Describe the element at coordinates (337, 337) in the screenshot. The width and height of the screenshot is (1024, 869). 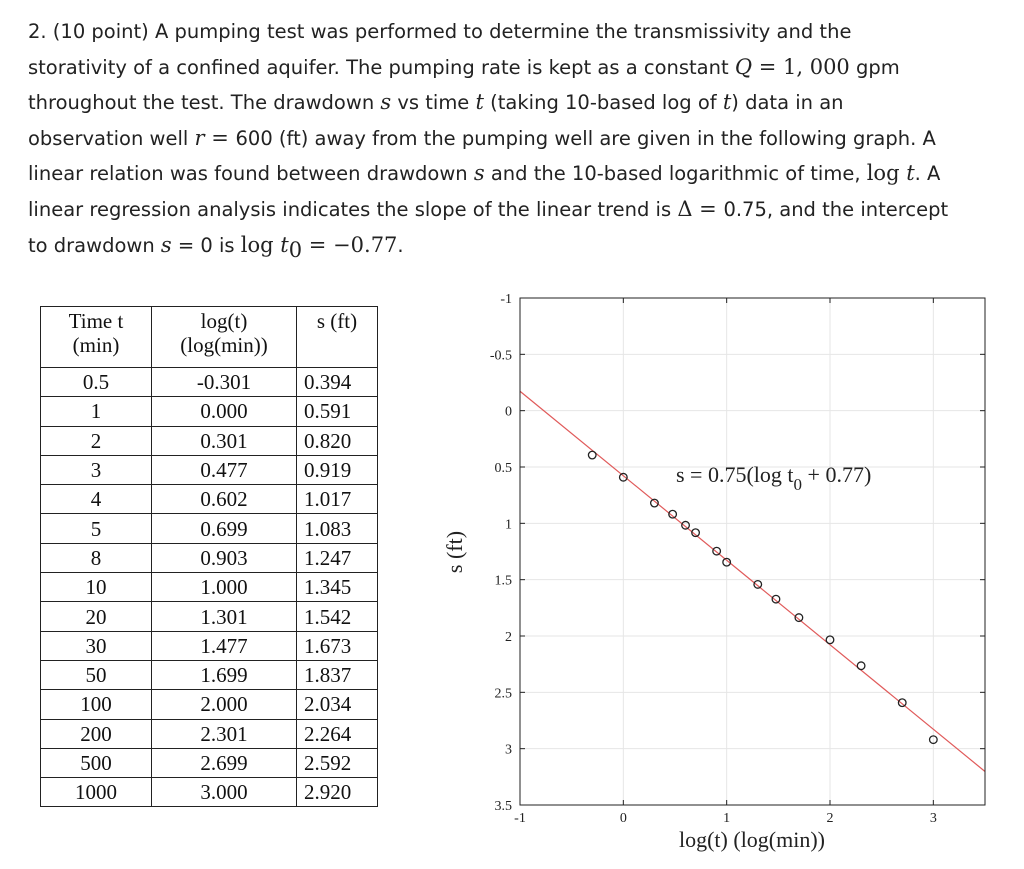
I see `header-drawdown: s (ft)` at that location.